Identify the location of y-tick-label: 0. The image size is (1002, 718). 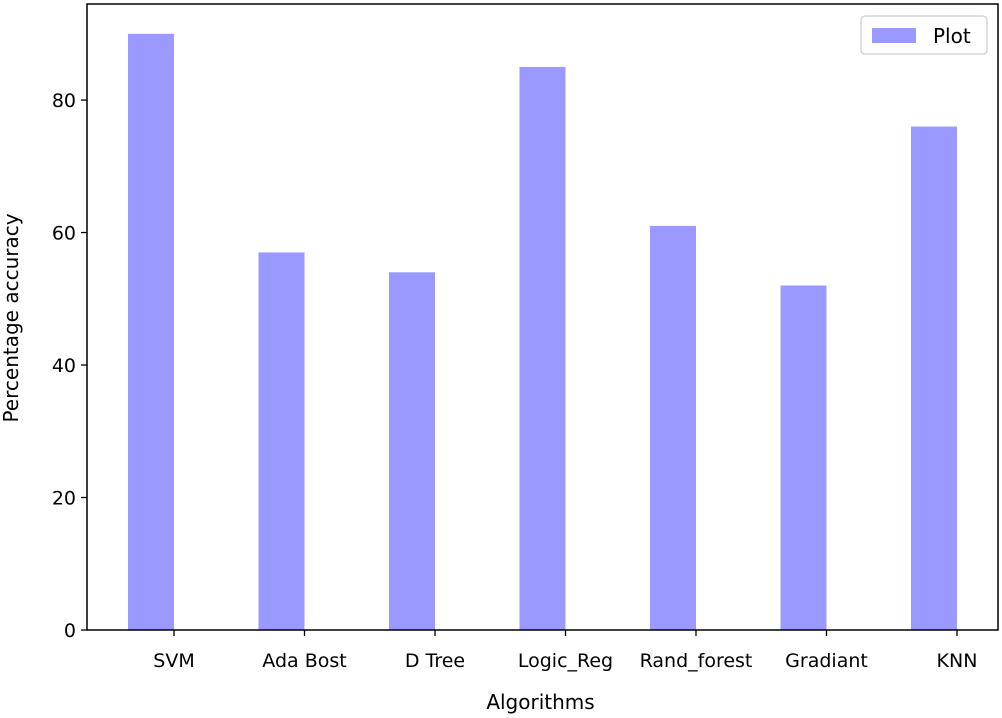
(70, 631).